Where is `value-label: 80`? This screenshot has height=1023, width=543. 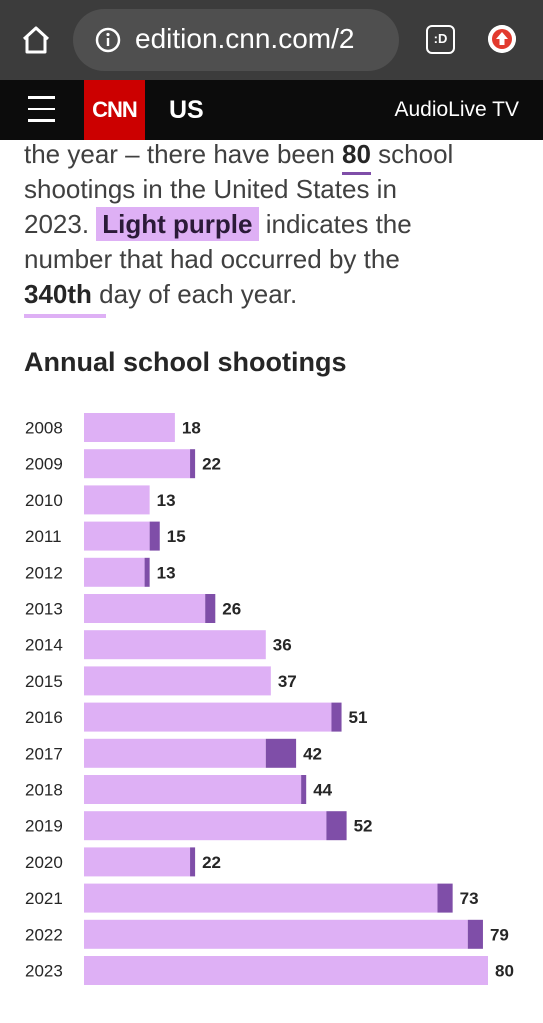
value-label: 80 is located at coordinates (504, 971).